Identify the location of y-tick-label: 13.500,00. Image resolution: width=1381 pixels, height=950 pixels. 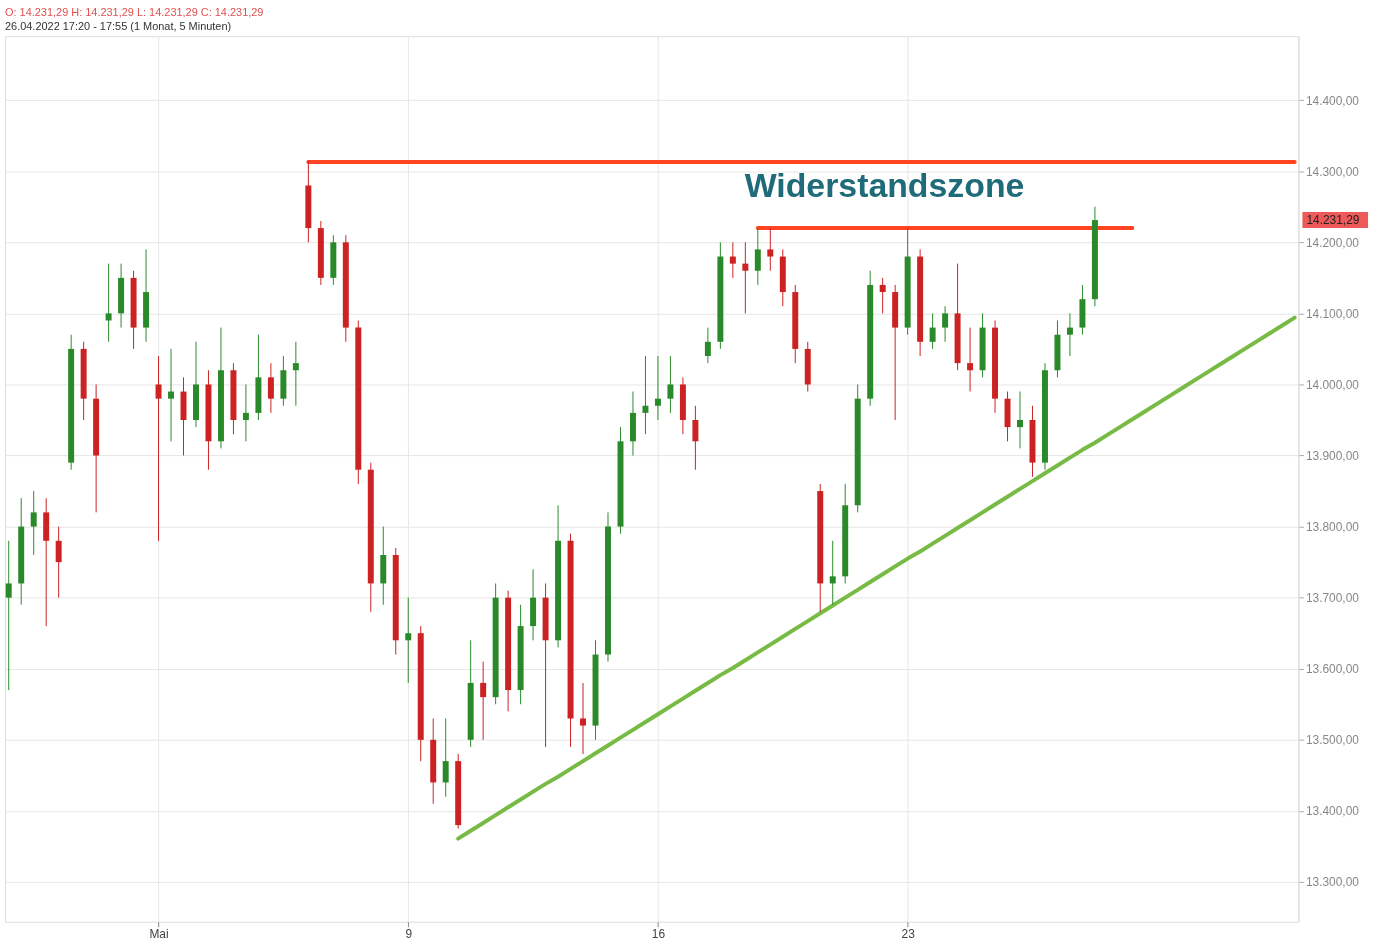
(1332, 740).